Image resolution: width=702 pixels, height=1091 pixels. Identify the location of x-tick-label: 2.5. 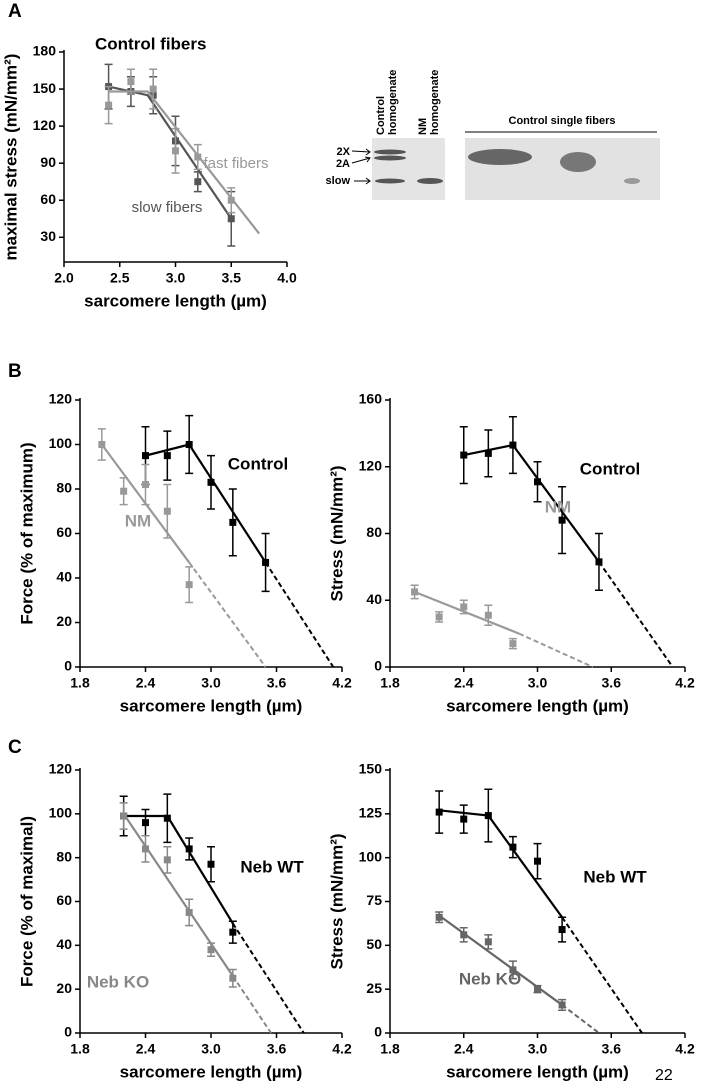
(120, 278).